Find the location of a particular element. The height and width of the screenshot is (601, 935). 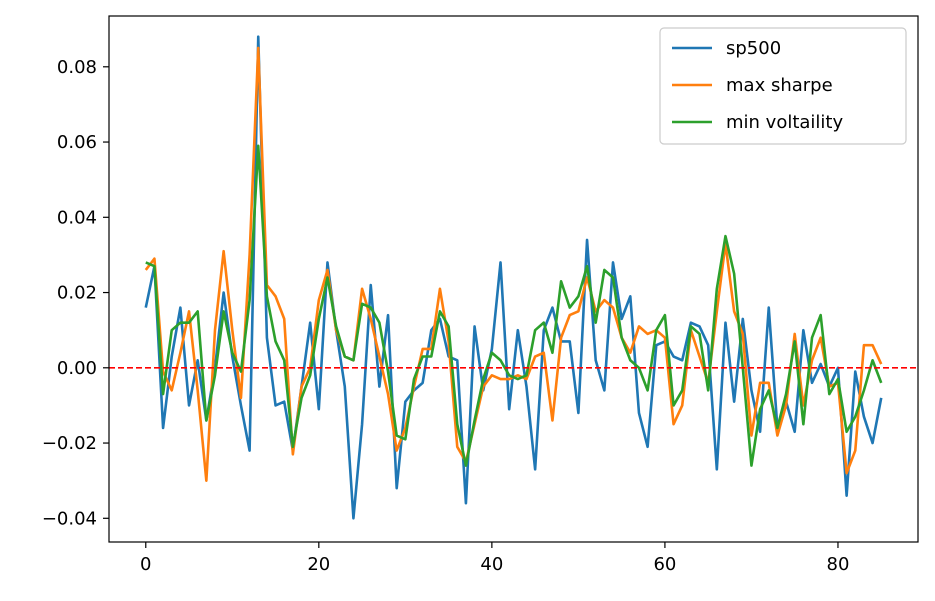

legend: sp500 max sharpe min voltaility is located at coordinates (783, 86).